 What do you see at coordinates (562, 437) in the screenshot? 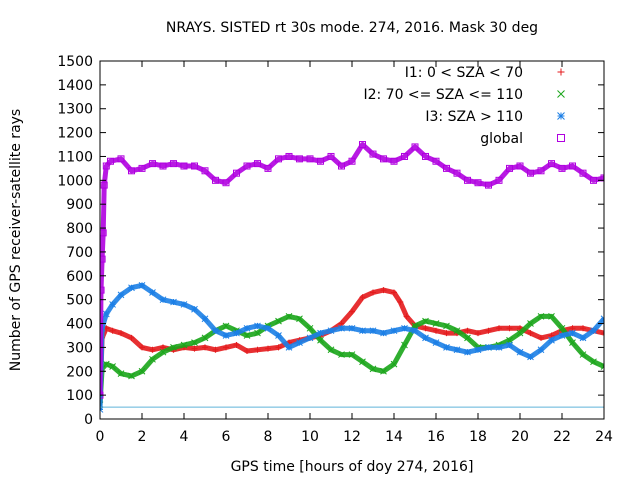
I see `x-tick-label: 22` at bounding box center [562, 437].